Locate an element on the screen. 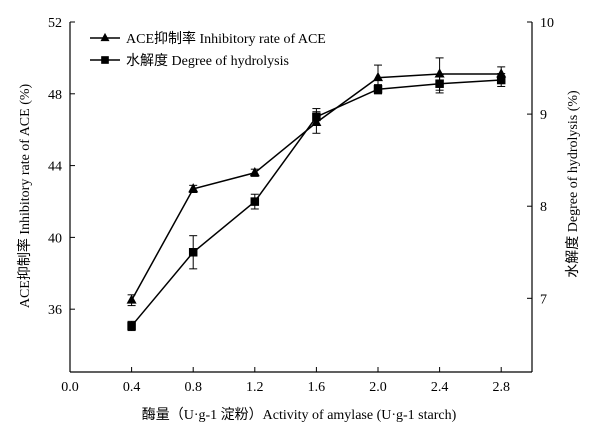 The height and width of the screenshot is (445, 600). x-tick-label: 0.4 is located at coordinates (132, 387).